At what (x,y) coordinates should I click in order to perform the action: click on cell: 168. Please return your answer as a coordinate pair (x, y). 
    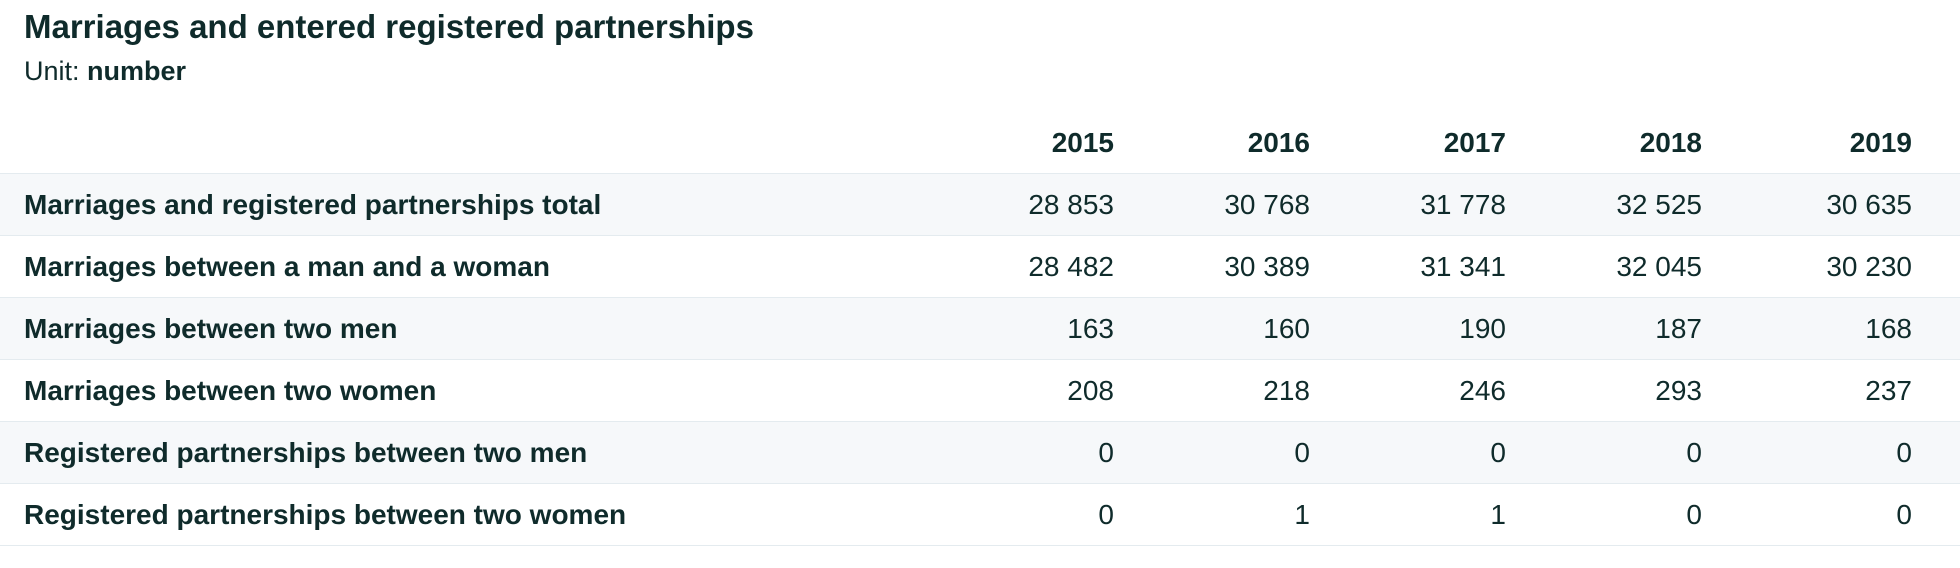
    Looking at the image, I should click on (1831, 328).